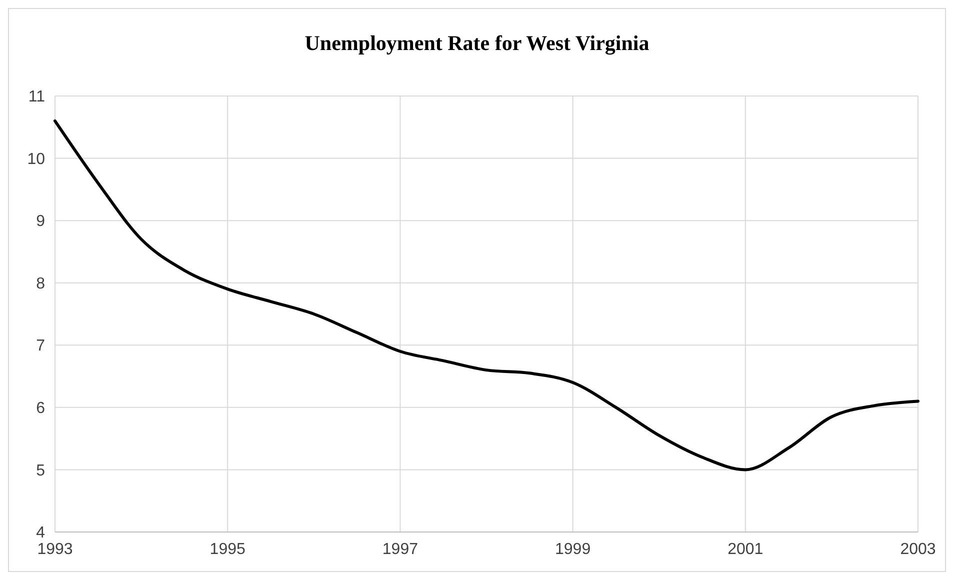 The height and width of the screenshot is (580, 954). I want to click on chart-title: Unemployment Rate for West Virginia, so click(477, 43).